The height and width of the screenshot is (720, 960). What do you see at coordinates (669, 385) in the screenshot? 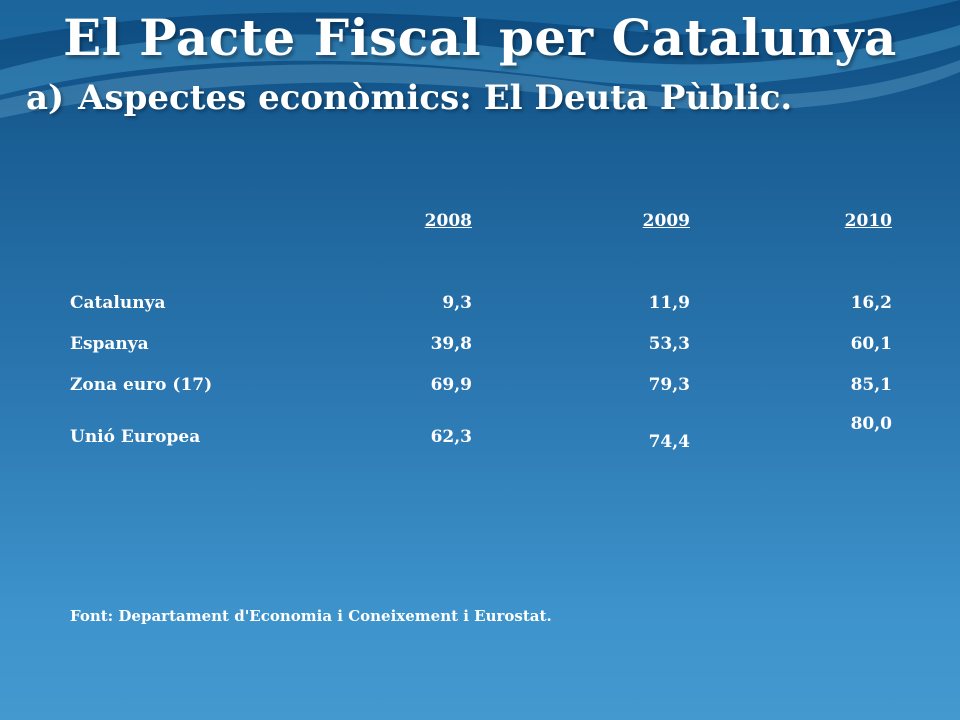
I see `table-cell: 79,3` at bounding box center [669, 385].